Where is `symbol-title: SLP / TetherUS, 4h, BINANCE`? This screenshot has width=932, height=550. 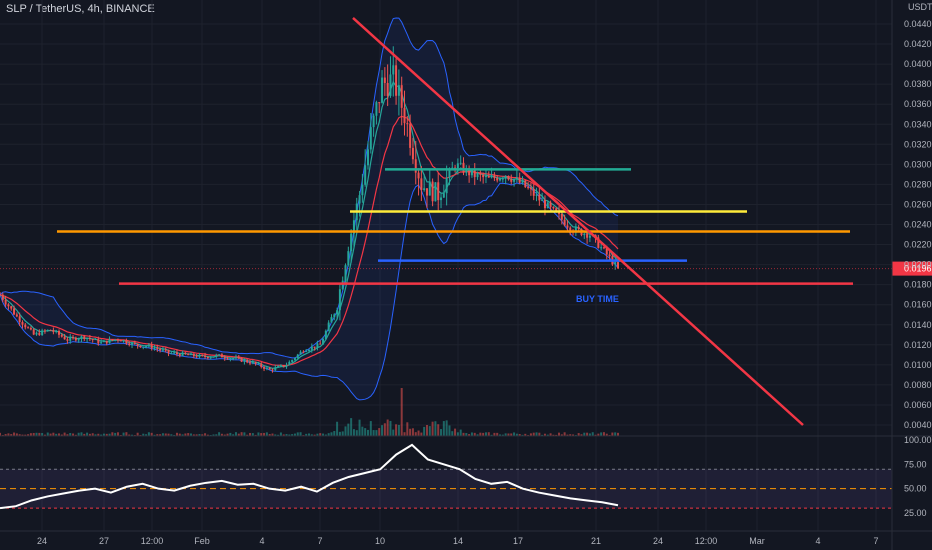 symbol-title: SLP / TetherUS, 4h, BINANCE is located at coordinates (80, 9).